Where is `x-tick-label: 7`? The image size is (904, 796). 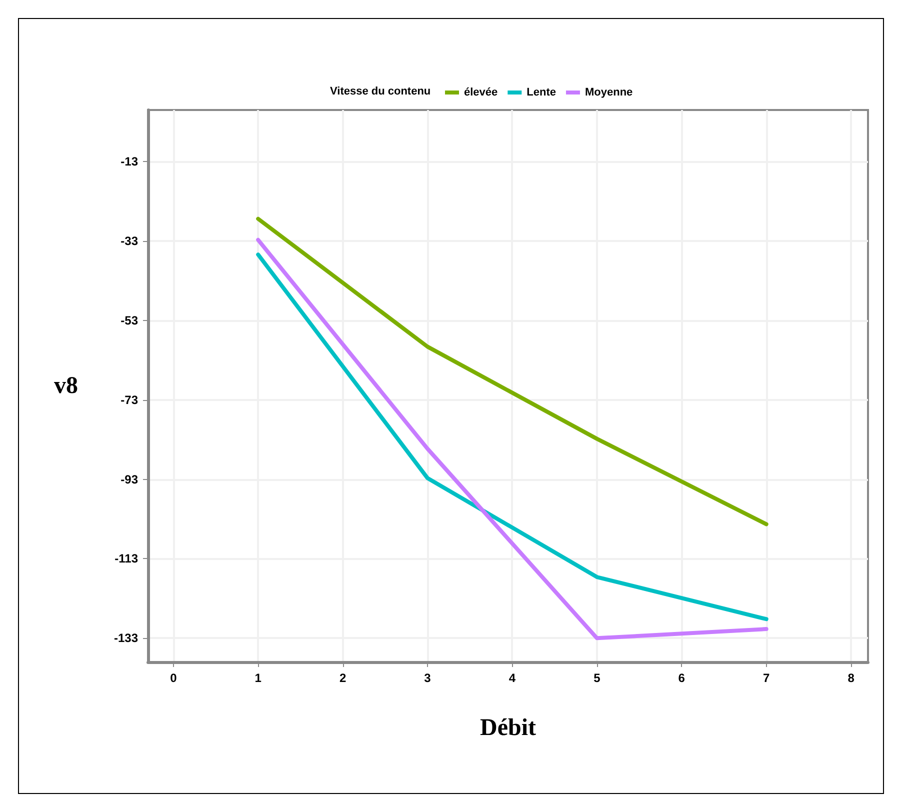 x-tick-label: 7 is located at coordinates (766, 678).